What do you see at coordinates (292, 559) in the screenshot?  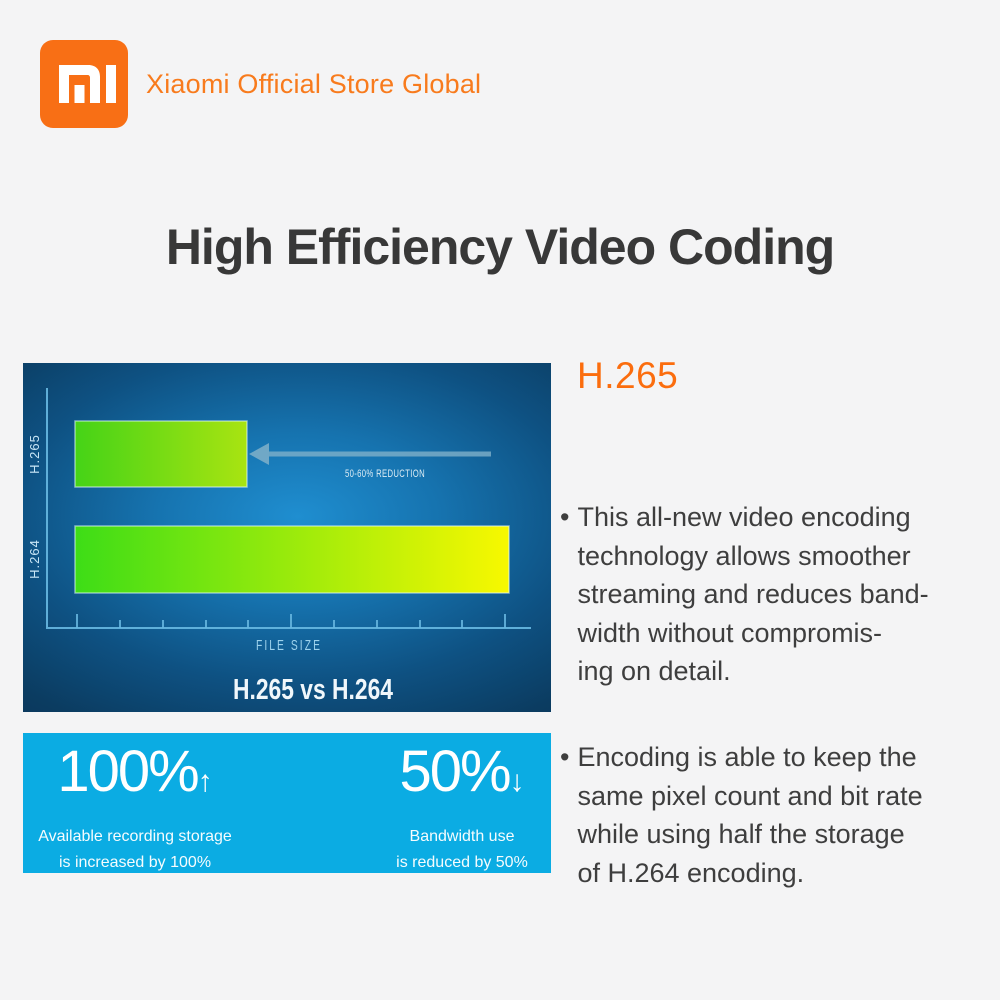 I see `h264-bar` at bounding box center [292, 559].